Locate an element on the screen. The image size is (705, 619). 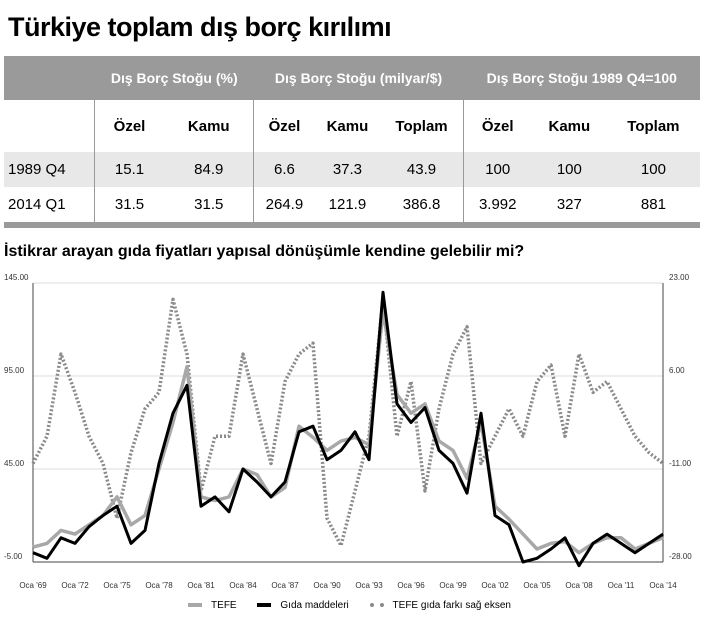
y-tick-label-left: 145.00 is located at coordinates (16, 277).